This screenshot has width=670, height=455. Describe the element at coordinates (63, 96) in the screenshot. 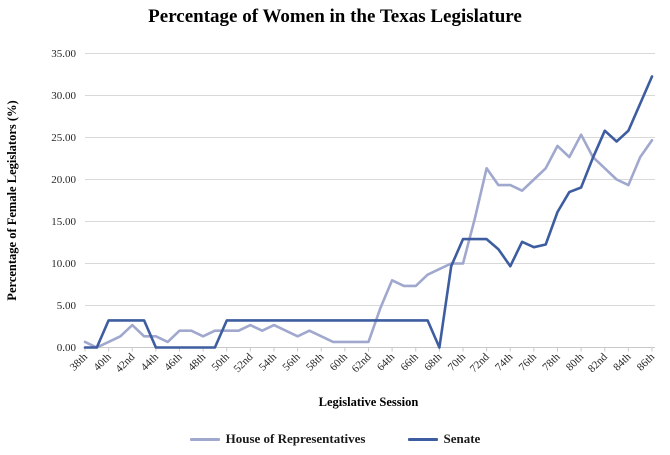

I see `y-tick-label: 30.00` at that location.